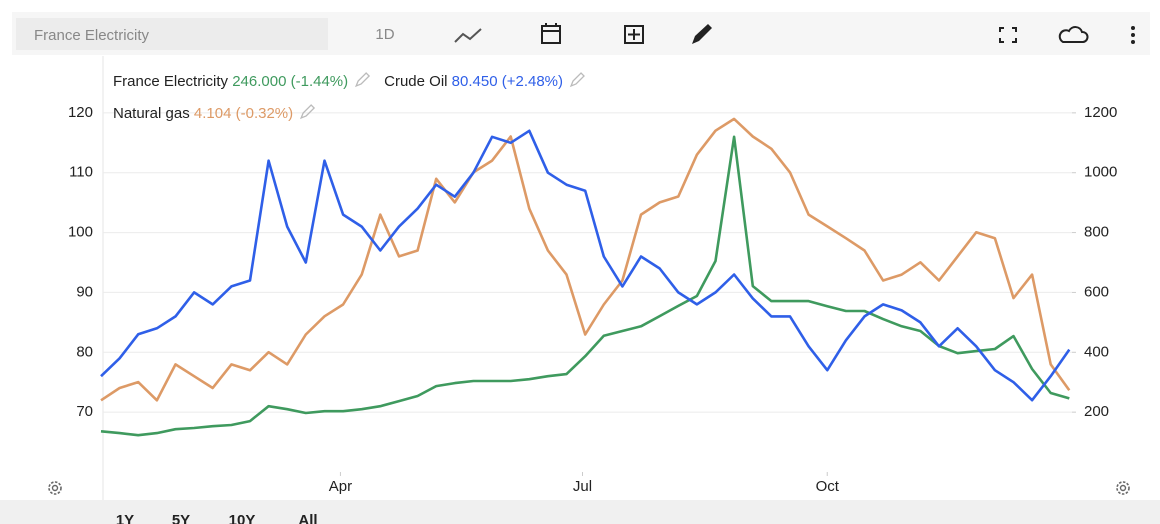 Image resolution: width=1160 pixels, height=524 pixels. Describe the element at coordinates (84, 291) in the screenshot. I see `y-tick-label: 90` at that location.